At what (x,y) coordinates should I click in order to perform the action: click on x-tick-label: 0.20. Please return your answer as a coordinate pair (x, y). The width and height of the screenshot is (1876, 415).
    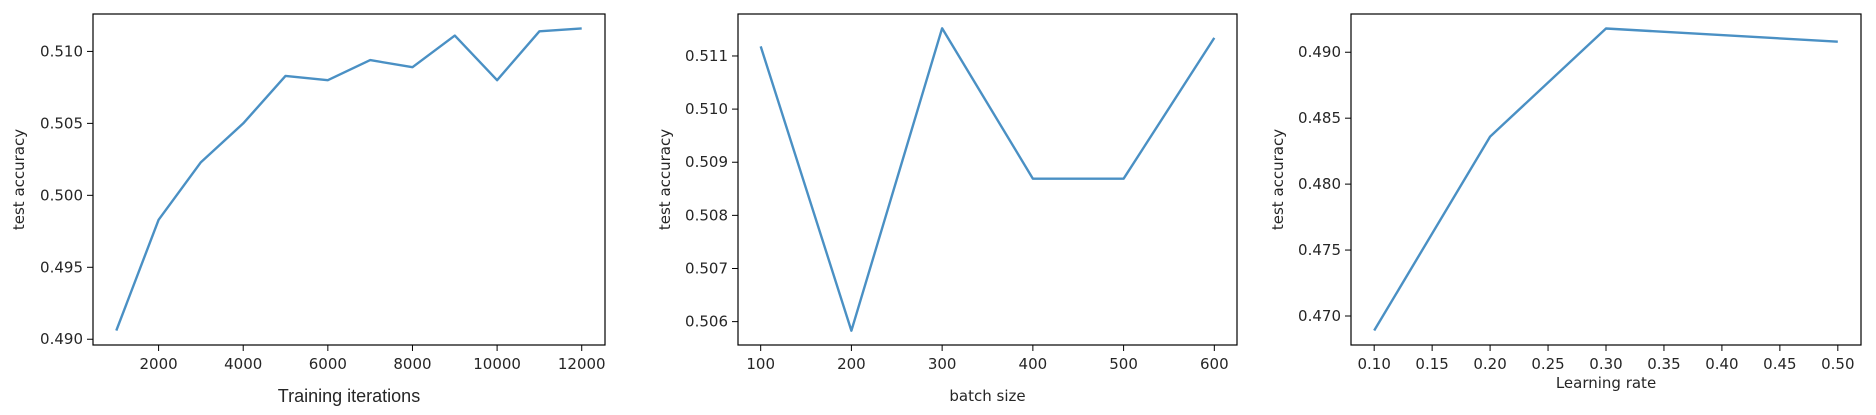
    Looking at the image, I should click on (1489, 364).